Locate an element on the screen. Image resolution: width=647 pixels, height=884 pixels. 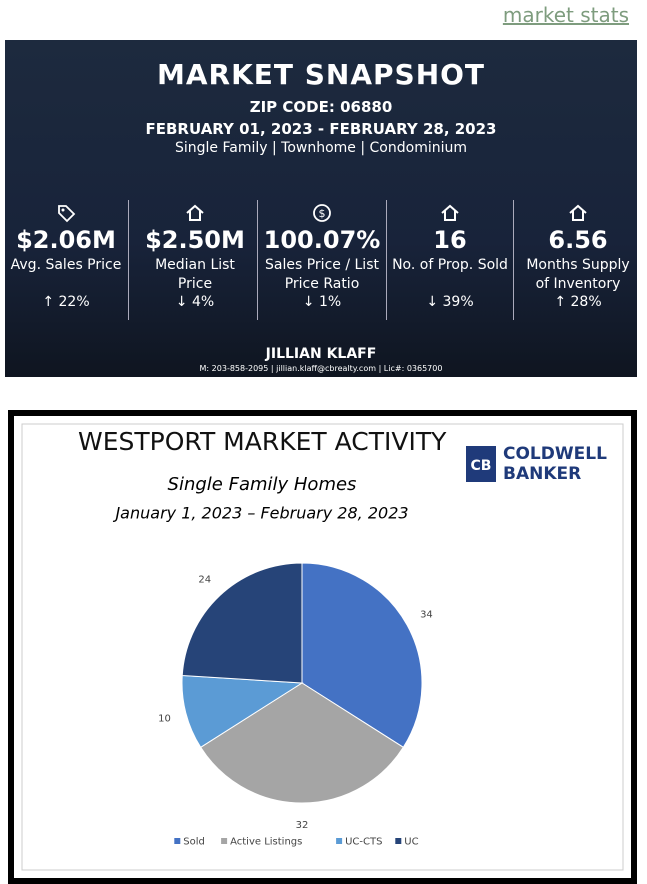
brand-logo is located at coordinates (481, 464).